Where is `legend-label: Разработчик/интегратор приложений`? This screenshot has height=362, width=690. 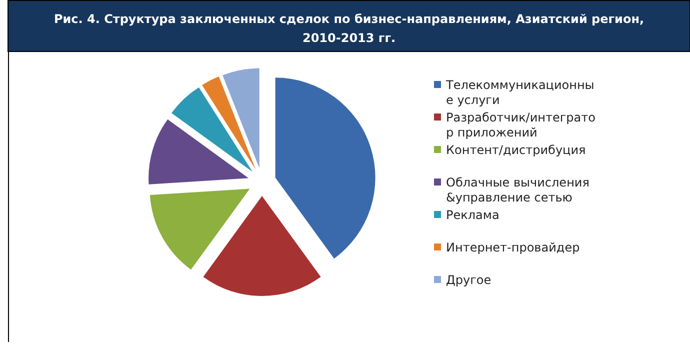
legend-label: Разработчик/интегратор приложений is located at coordinates (521, 125).